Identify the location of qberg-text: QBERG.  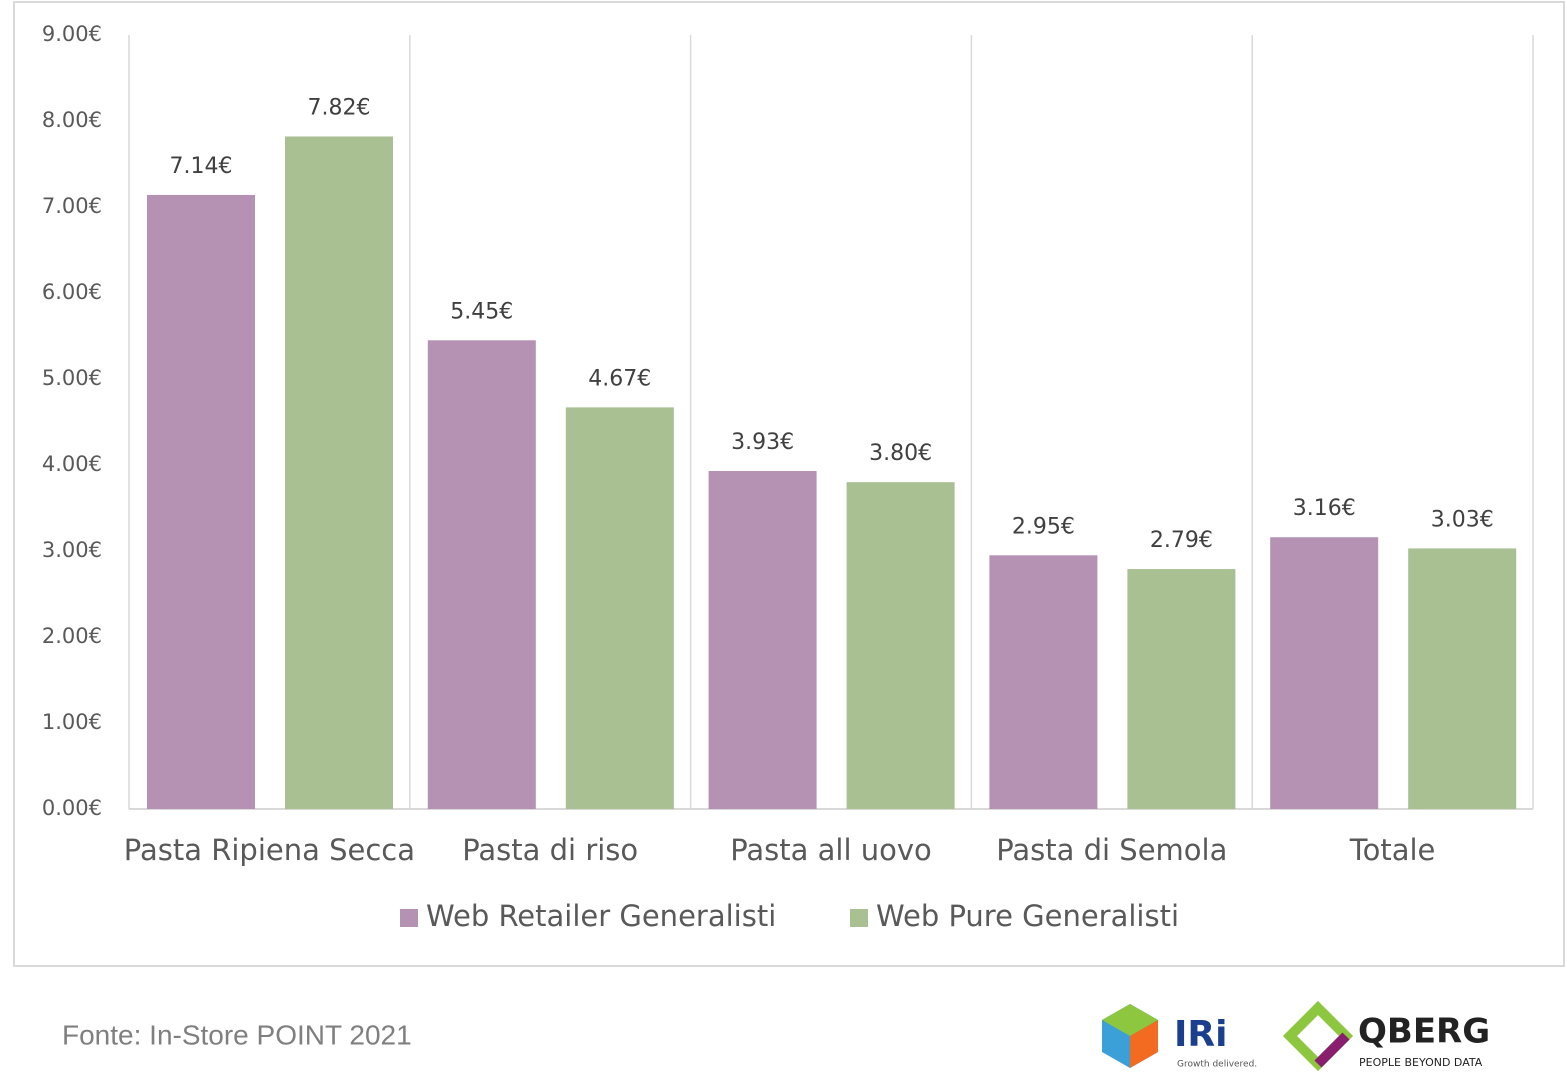
(1424, 1032).